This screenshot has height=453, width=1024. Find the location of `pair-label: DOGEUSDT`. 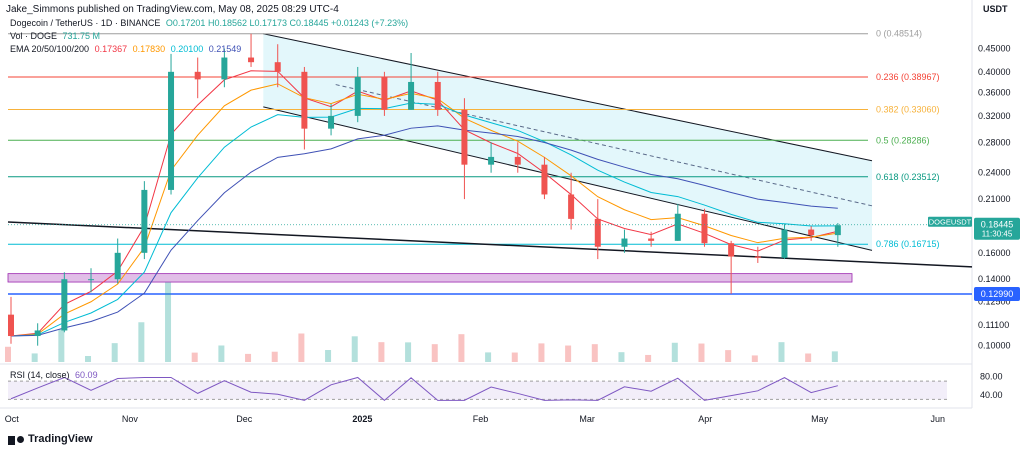

pair-label: DOGEUSDT is located at coordinates (950, 222).